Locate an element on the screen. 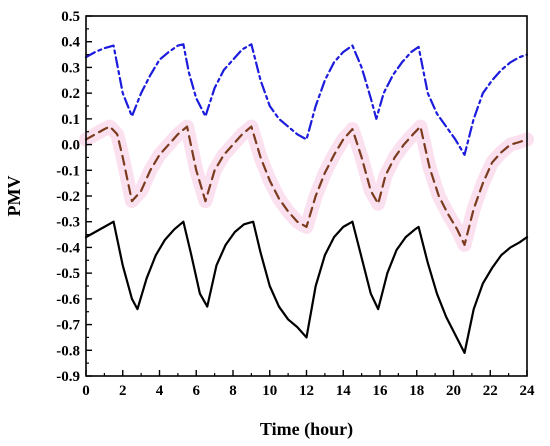 Image resolution: width=550 pixels, height=446 pixels. y-tick-label-12: 0.3 is located at coordinates (70, 68).